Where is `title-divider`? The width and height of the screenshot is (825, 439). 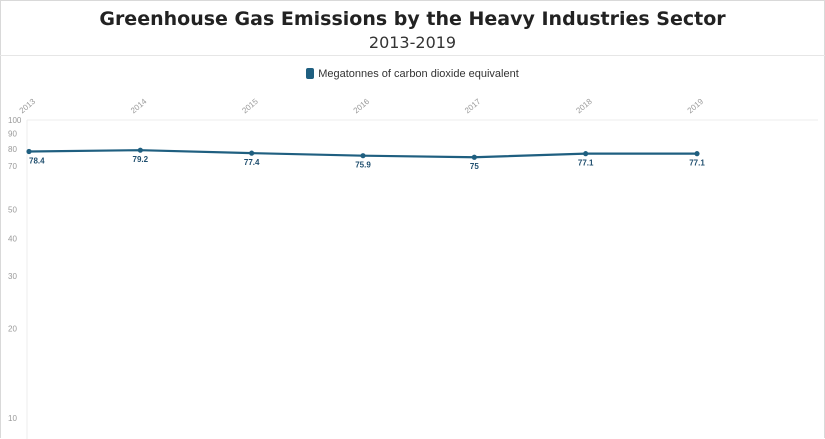
title-divider is located at coordinates (412, 55).